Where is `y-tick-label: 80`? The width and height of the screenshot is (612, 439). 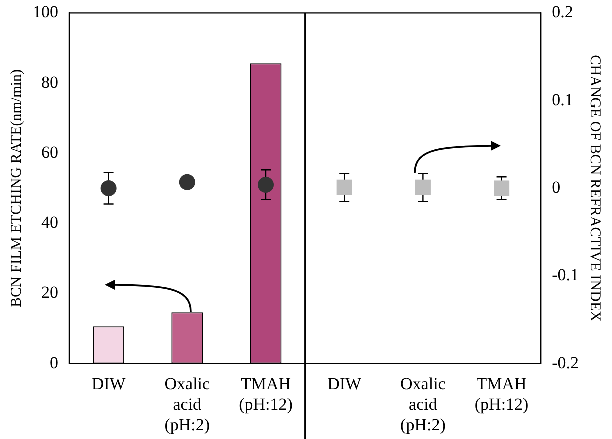
y-tick-label: 80 is located at coordinates (50, 82).